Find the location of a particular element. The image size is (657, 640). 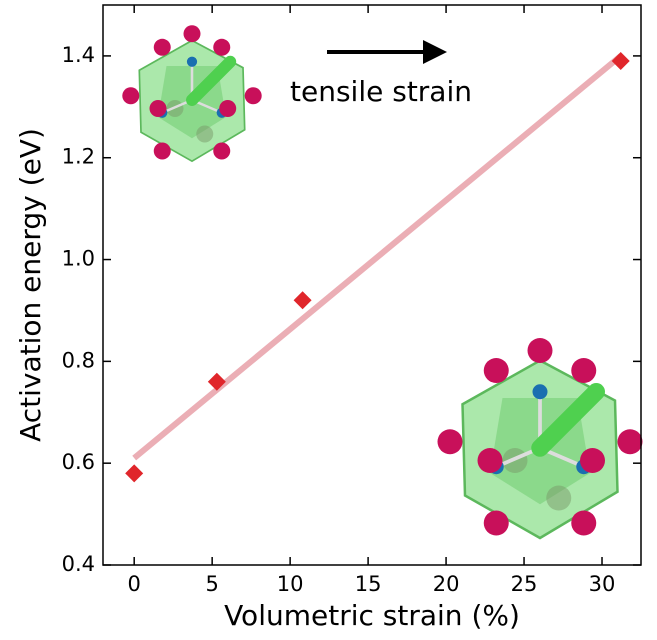

x-tick-label: 0 is located at coordinates (134, 584).